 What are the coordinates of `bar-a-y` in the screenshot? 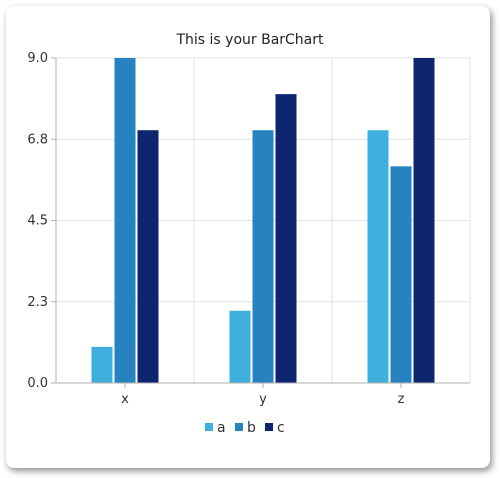 It's located at (240, 346).